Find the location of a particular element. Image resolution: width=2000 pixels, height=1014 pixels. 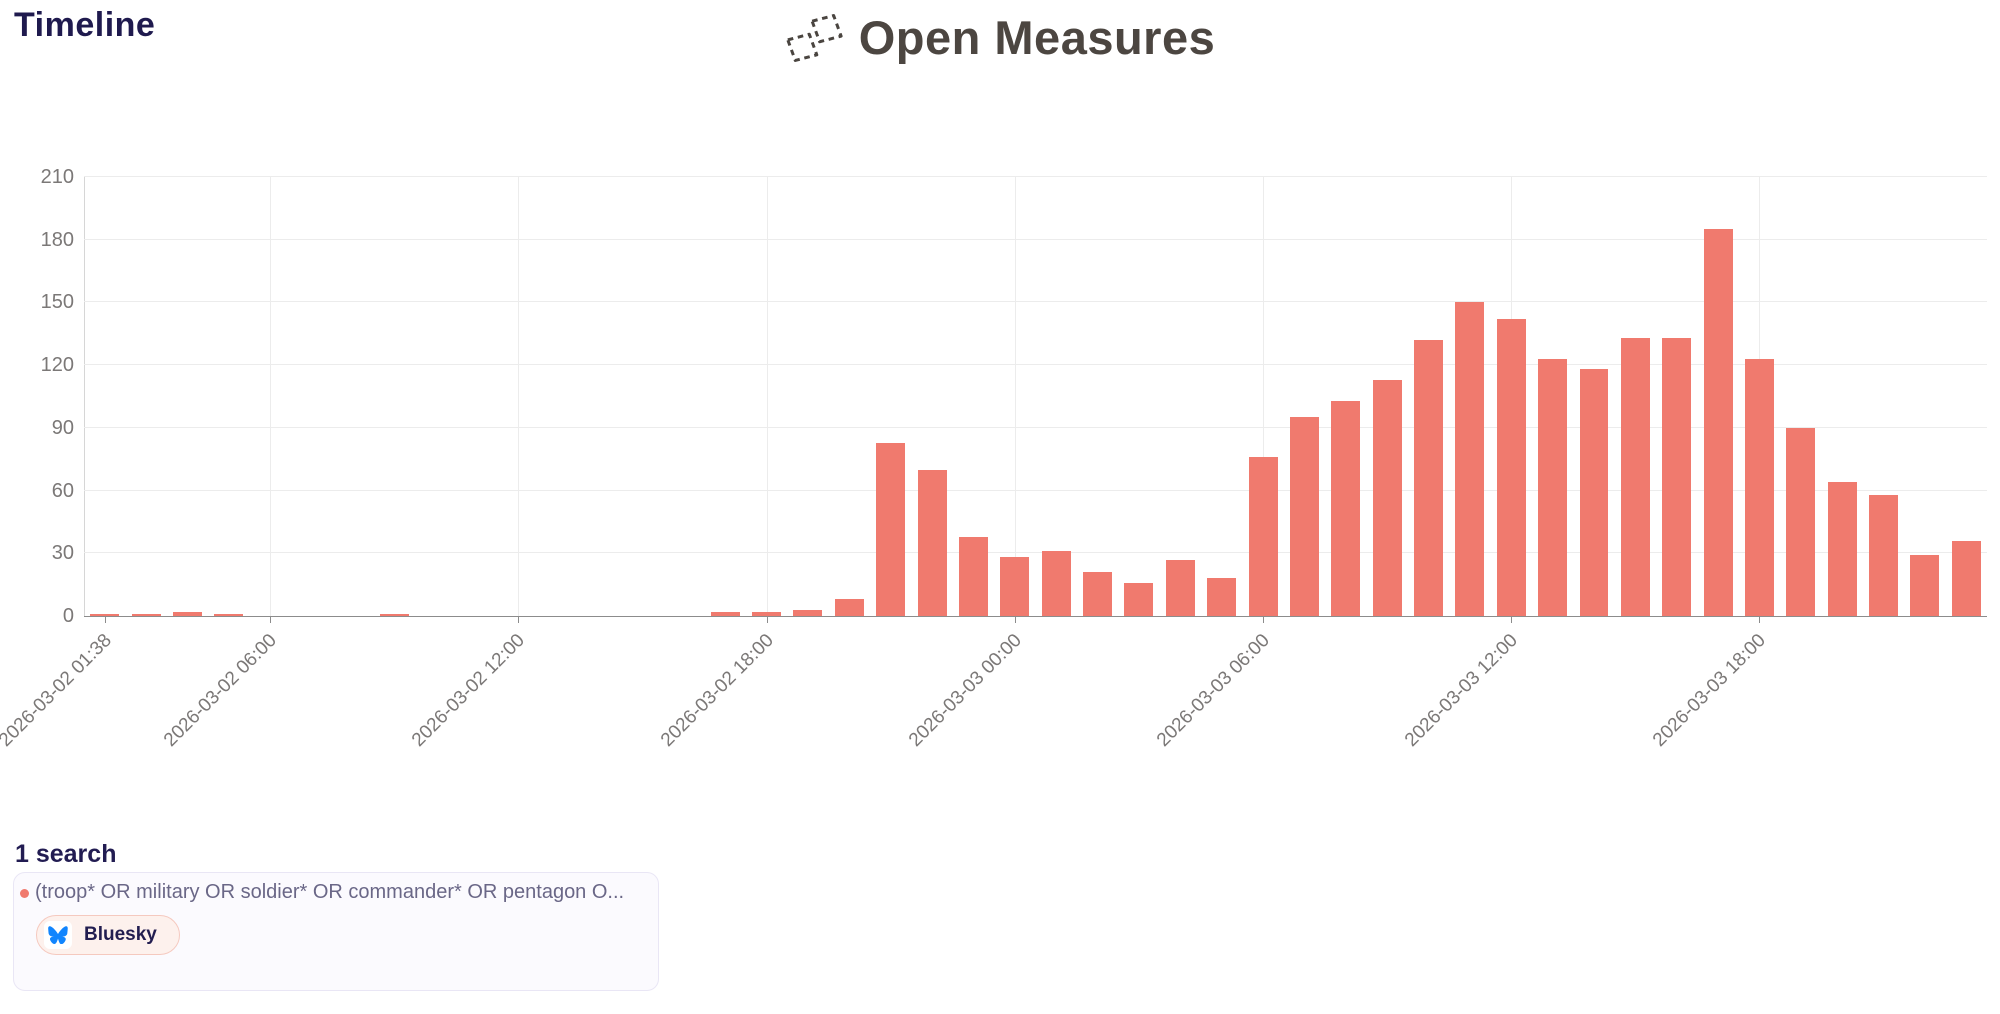

x-axis-tick-label: 2026-03-03 12:00 is located at coordinates (1462, 690).